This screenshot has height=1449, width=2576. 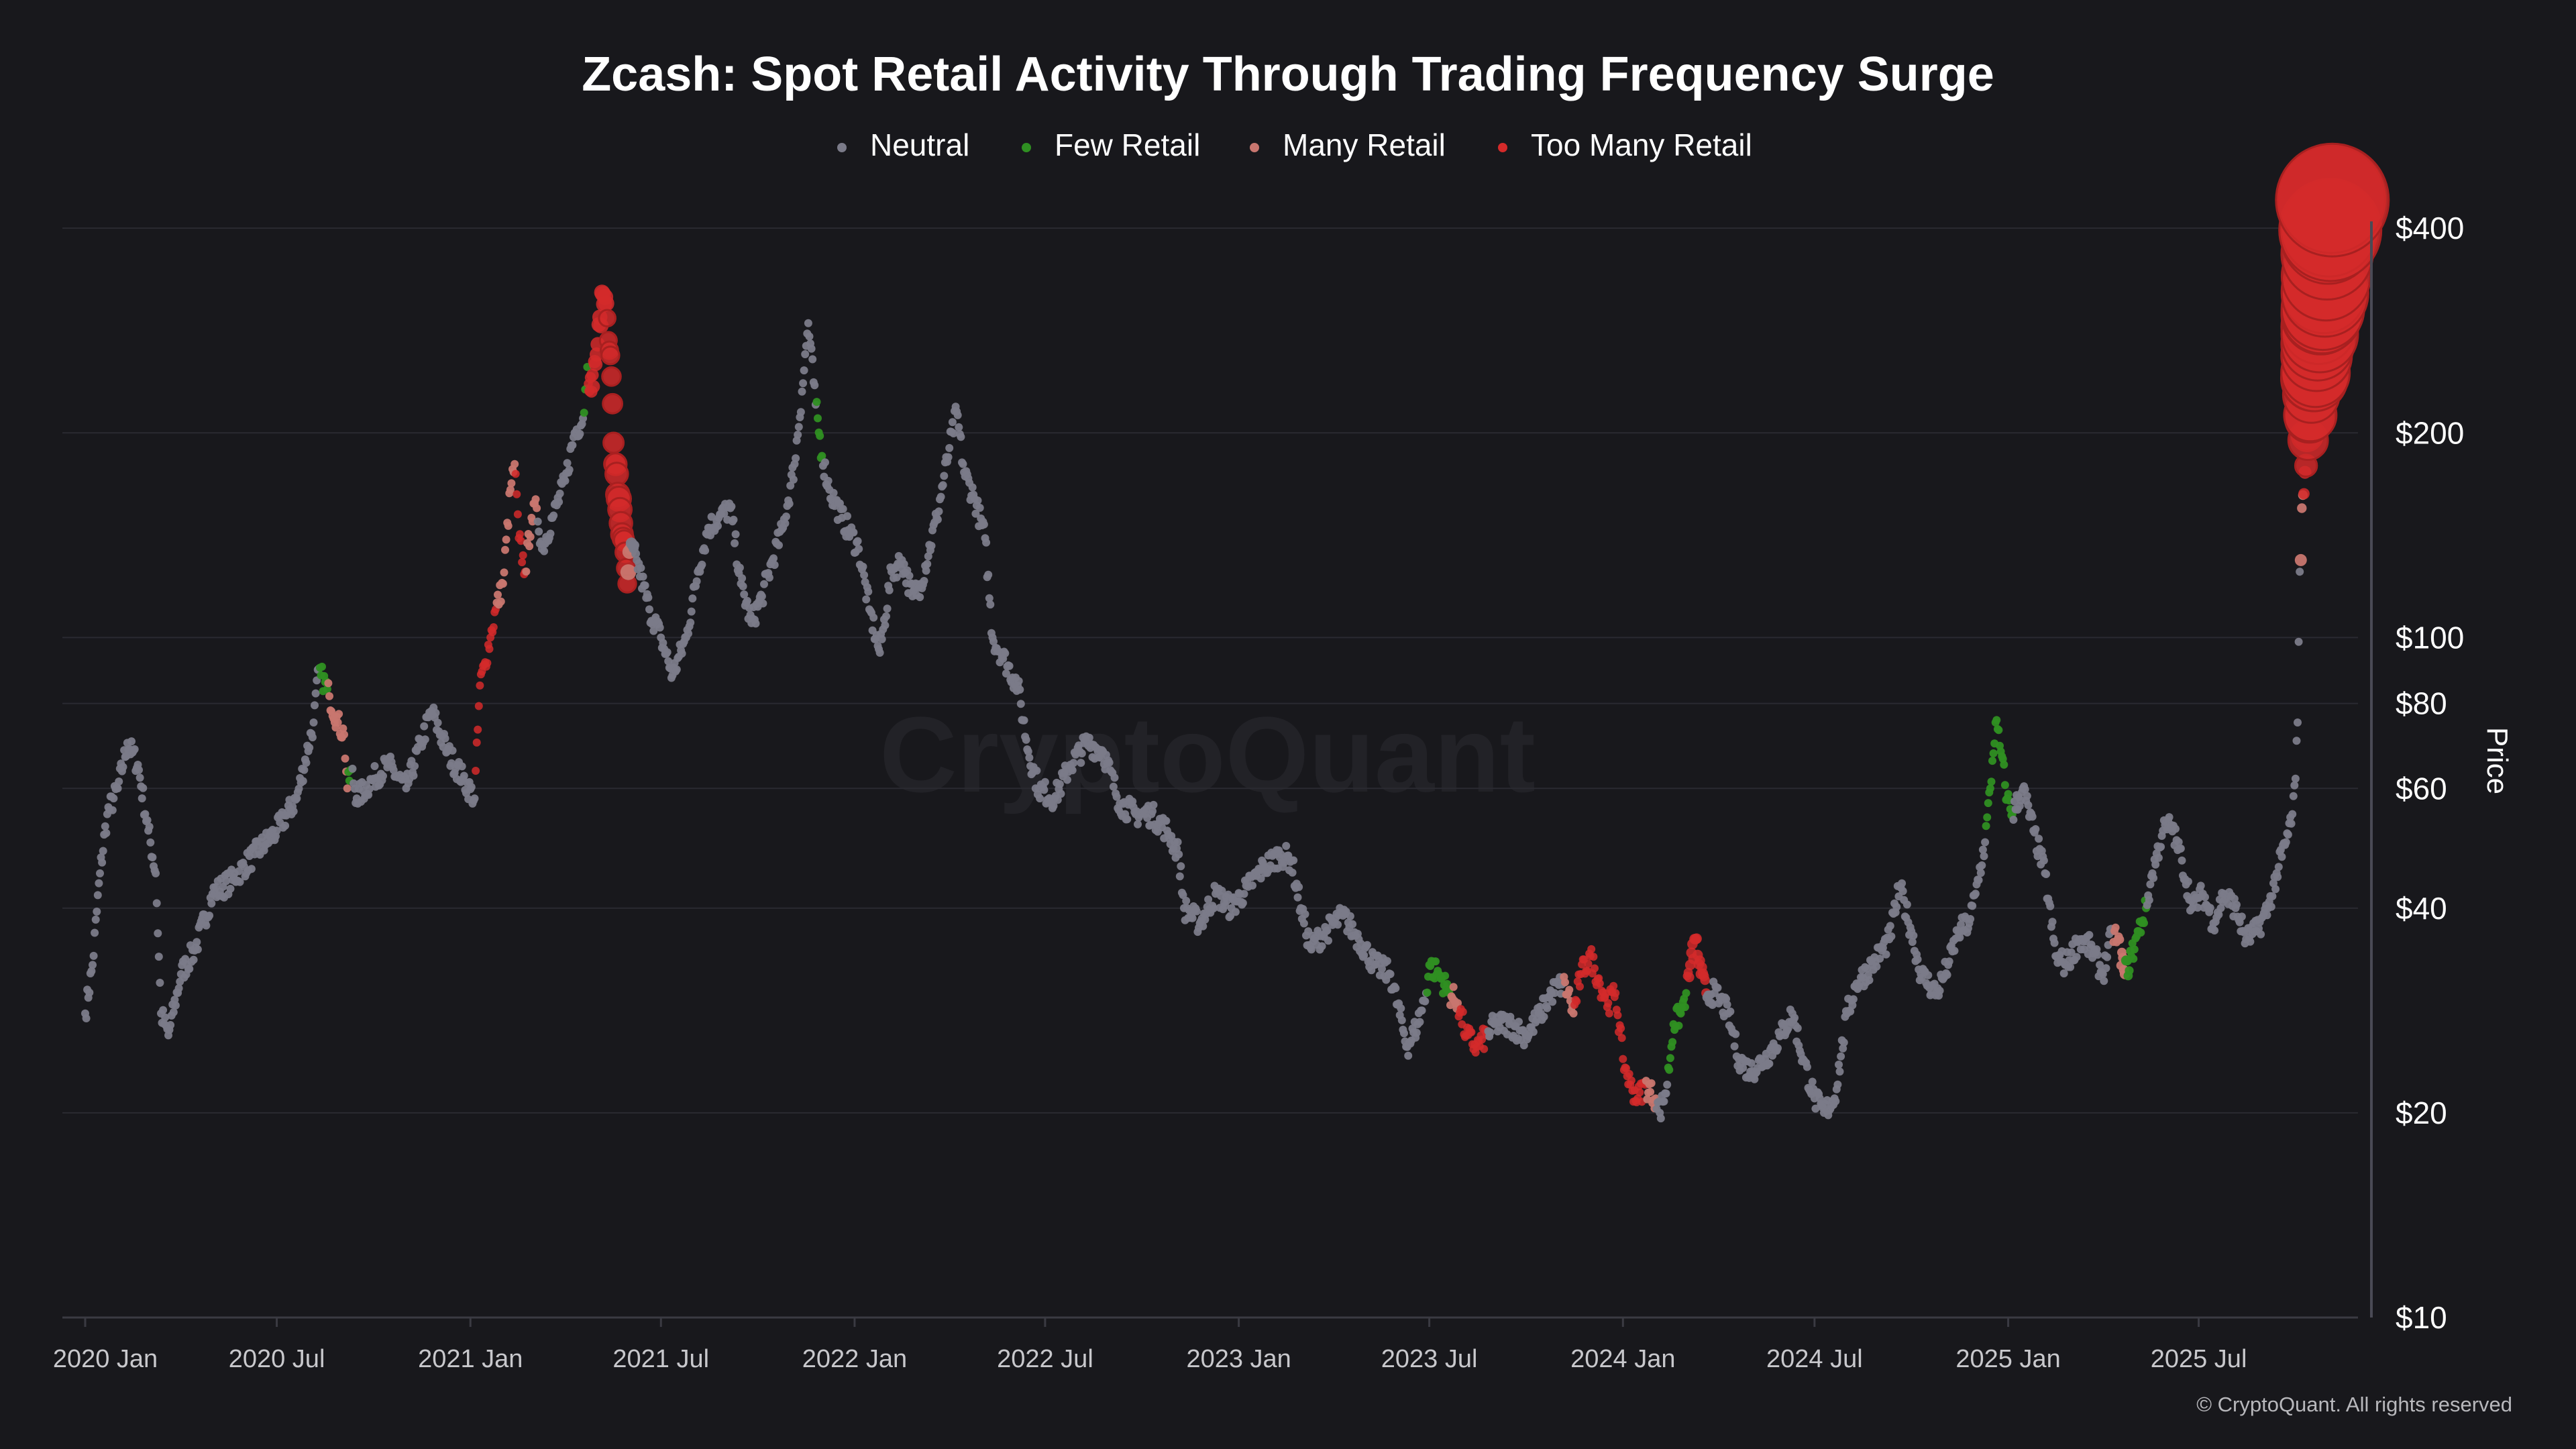 What do you see at coordinates (1625, 144) in the screenshot?
I see `legend-item-too-many-retail: Too Many Retail` at bounding box center [1625, 144].